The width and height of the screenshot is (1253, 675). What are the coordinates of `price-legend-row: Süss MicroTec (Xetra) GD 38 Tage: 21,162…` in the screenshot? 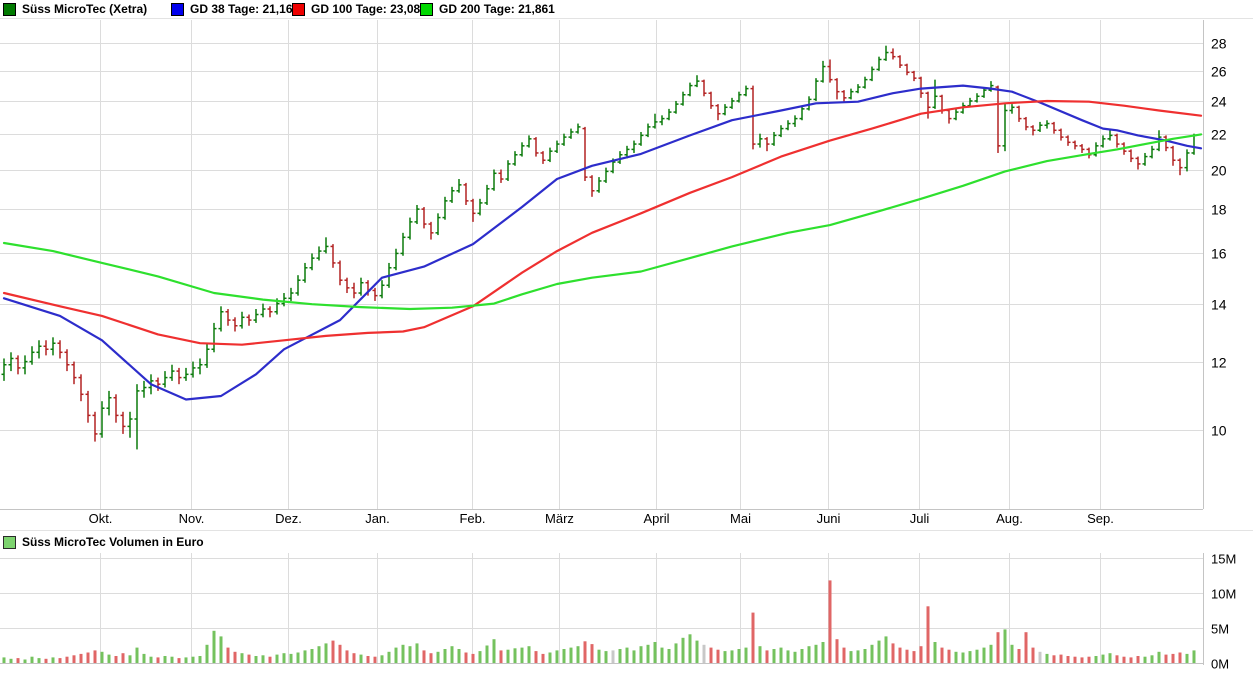 It's located at (626, 10).